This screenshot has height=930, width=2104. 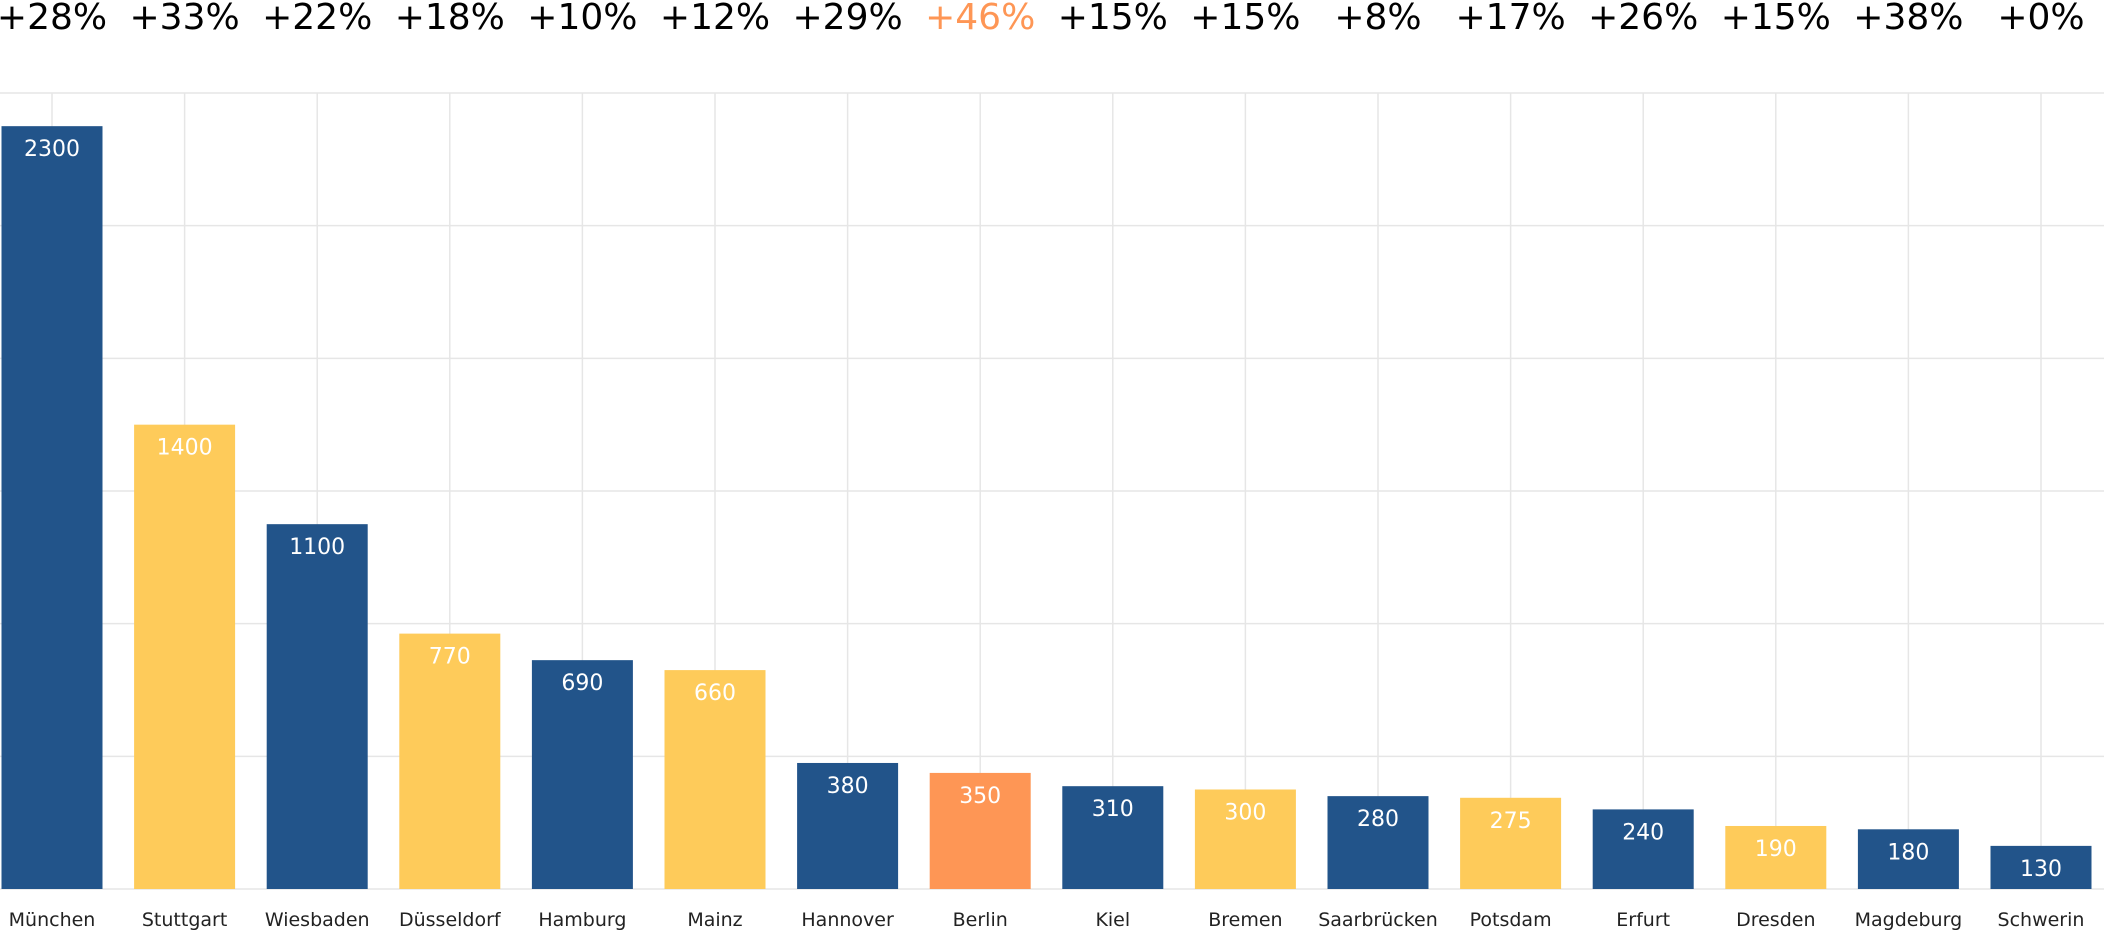 What do you see at coordinates (185, 19) in the screenshot?
I see `change-percent-label: +33%` at bounding box center [185, 19].